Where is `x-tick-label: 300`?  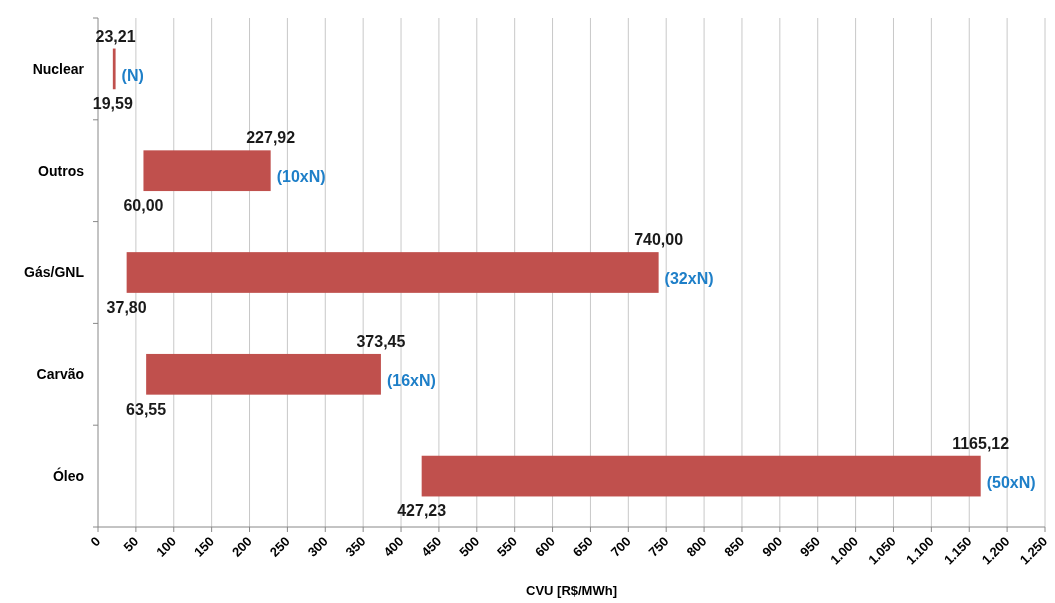
x-tick-label: 300 is located at coordinates (317, 546).